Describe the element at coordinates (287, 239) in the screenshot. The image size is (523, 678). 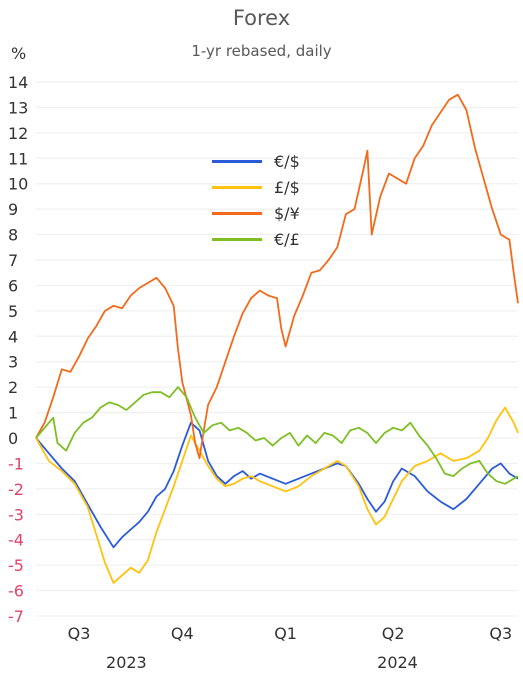
I see `legend-label: €/£` at that location.